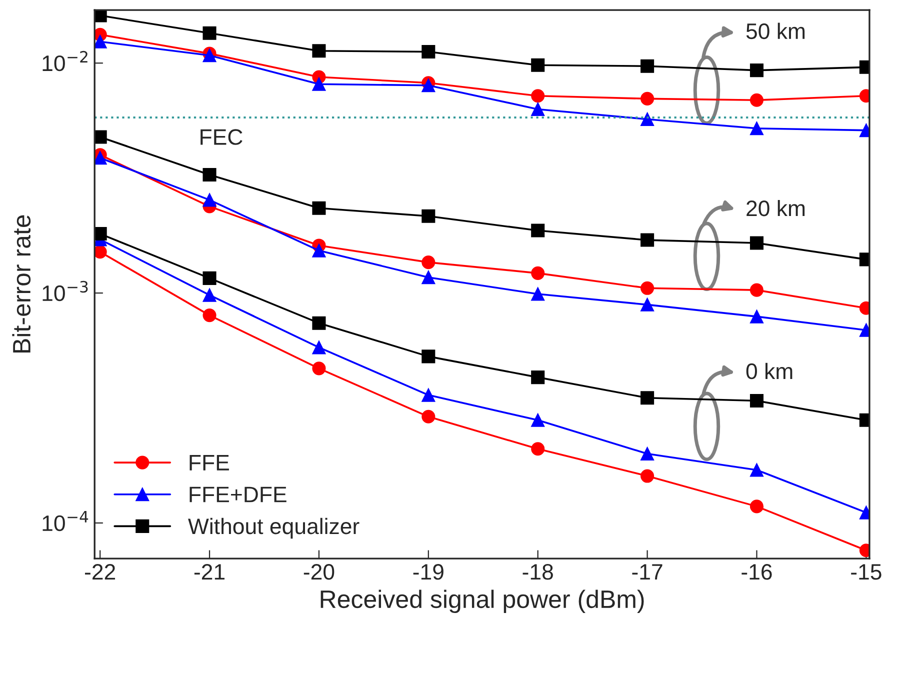 This screenshot has width=901, height=673. I want to click on x-tick-label: -22, so click(100, 572).